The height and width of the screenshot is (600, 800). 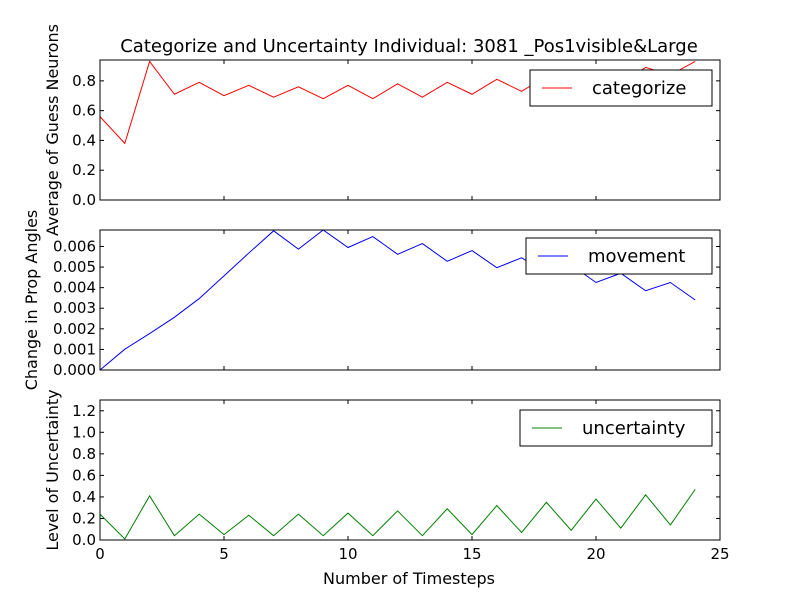 I want to click on legend-label-uncertainty: uncertainty, so click(x=634, y=428).